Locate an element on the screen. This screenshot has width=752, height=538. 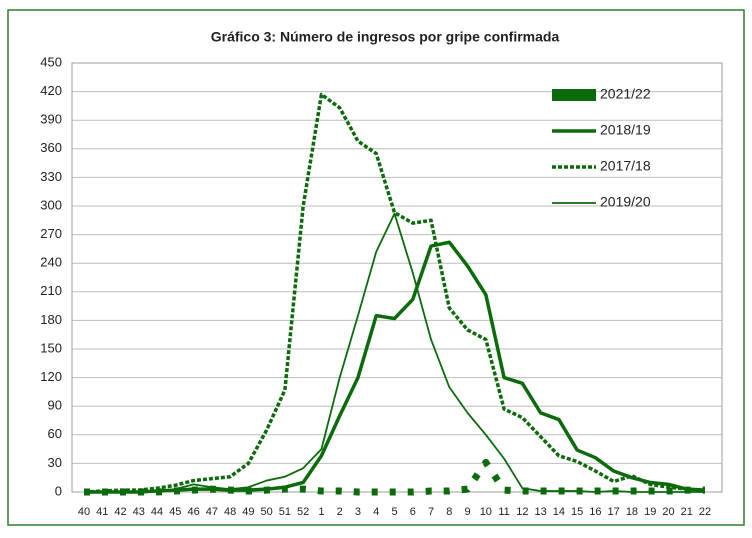
x-tick-label: 16 is located at coordinates (595, 512).